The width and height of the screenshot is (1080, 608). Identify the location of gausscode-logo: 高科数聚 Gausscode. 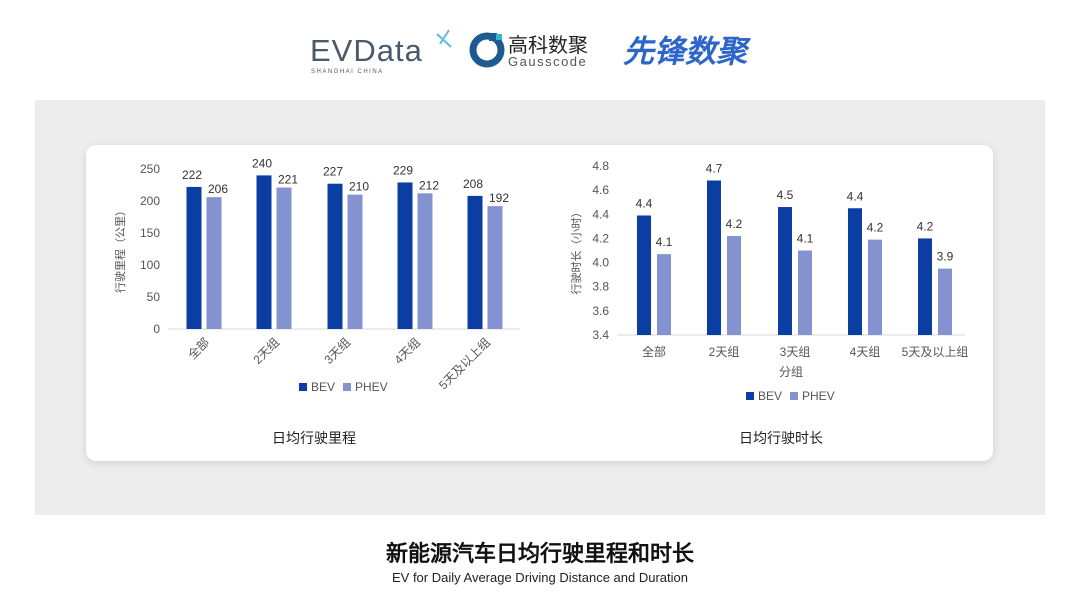
(528, 50).